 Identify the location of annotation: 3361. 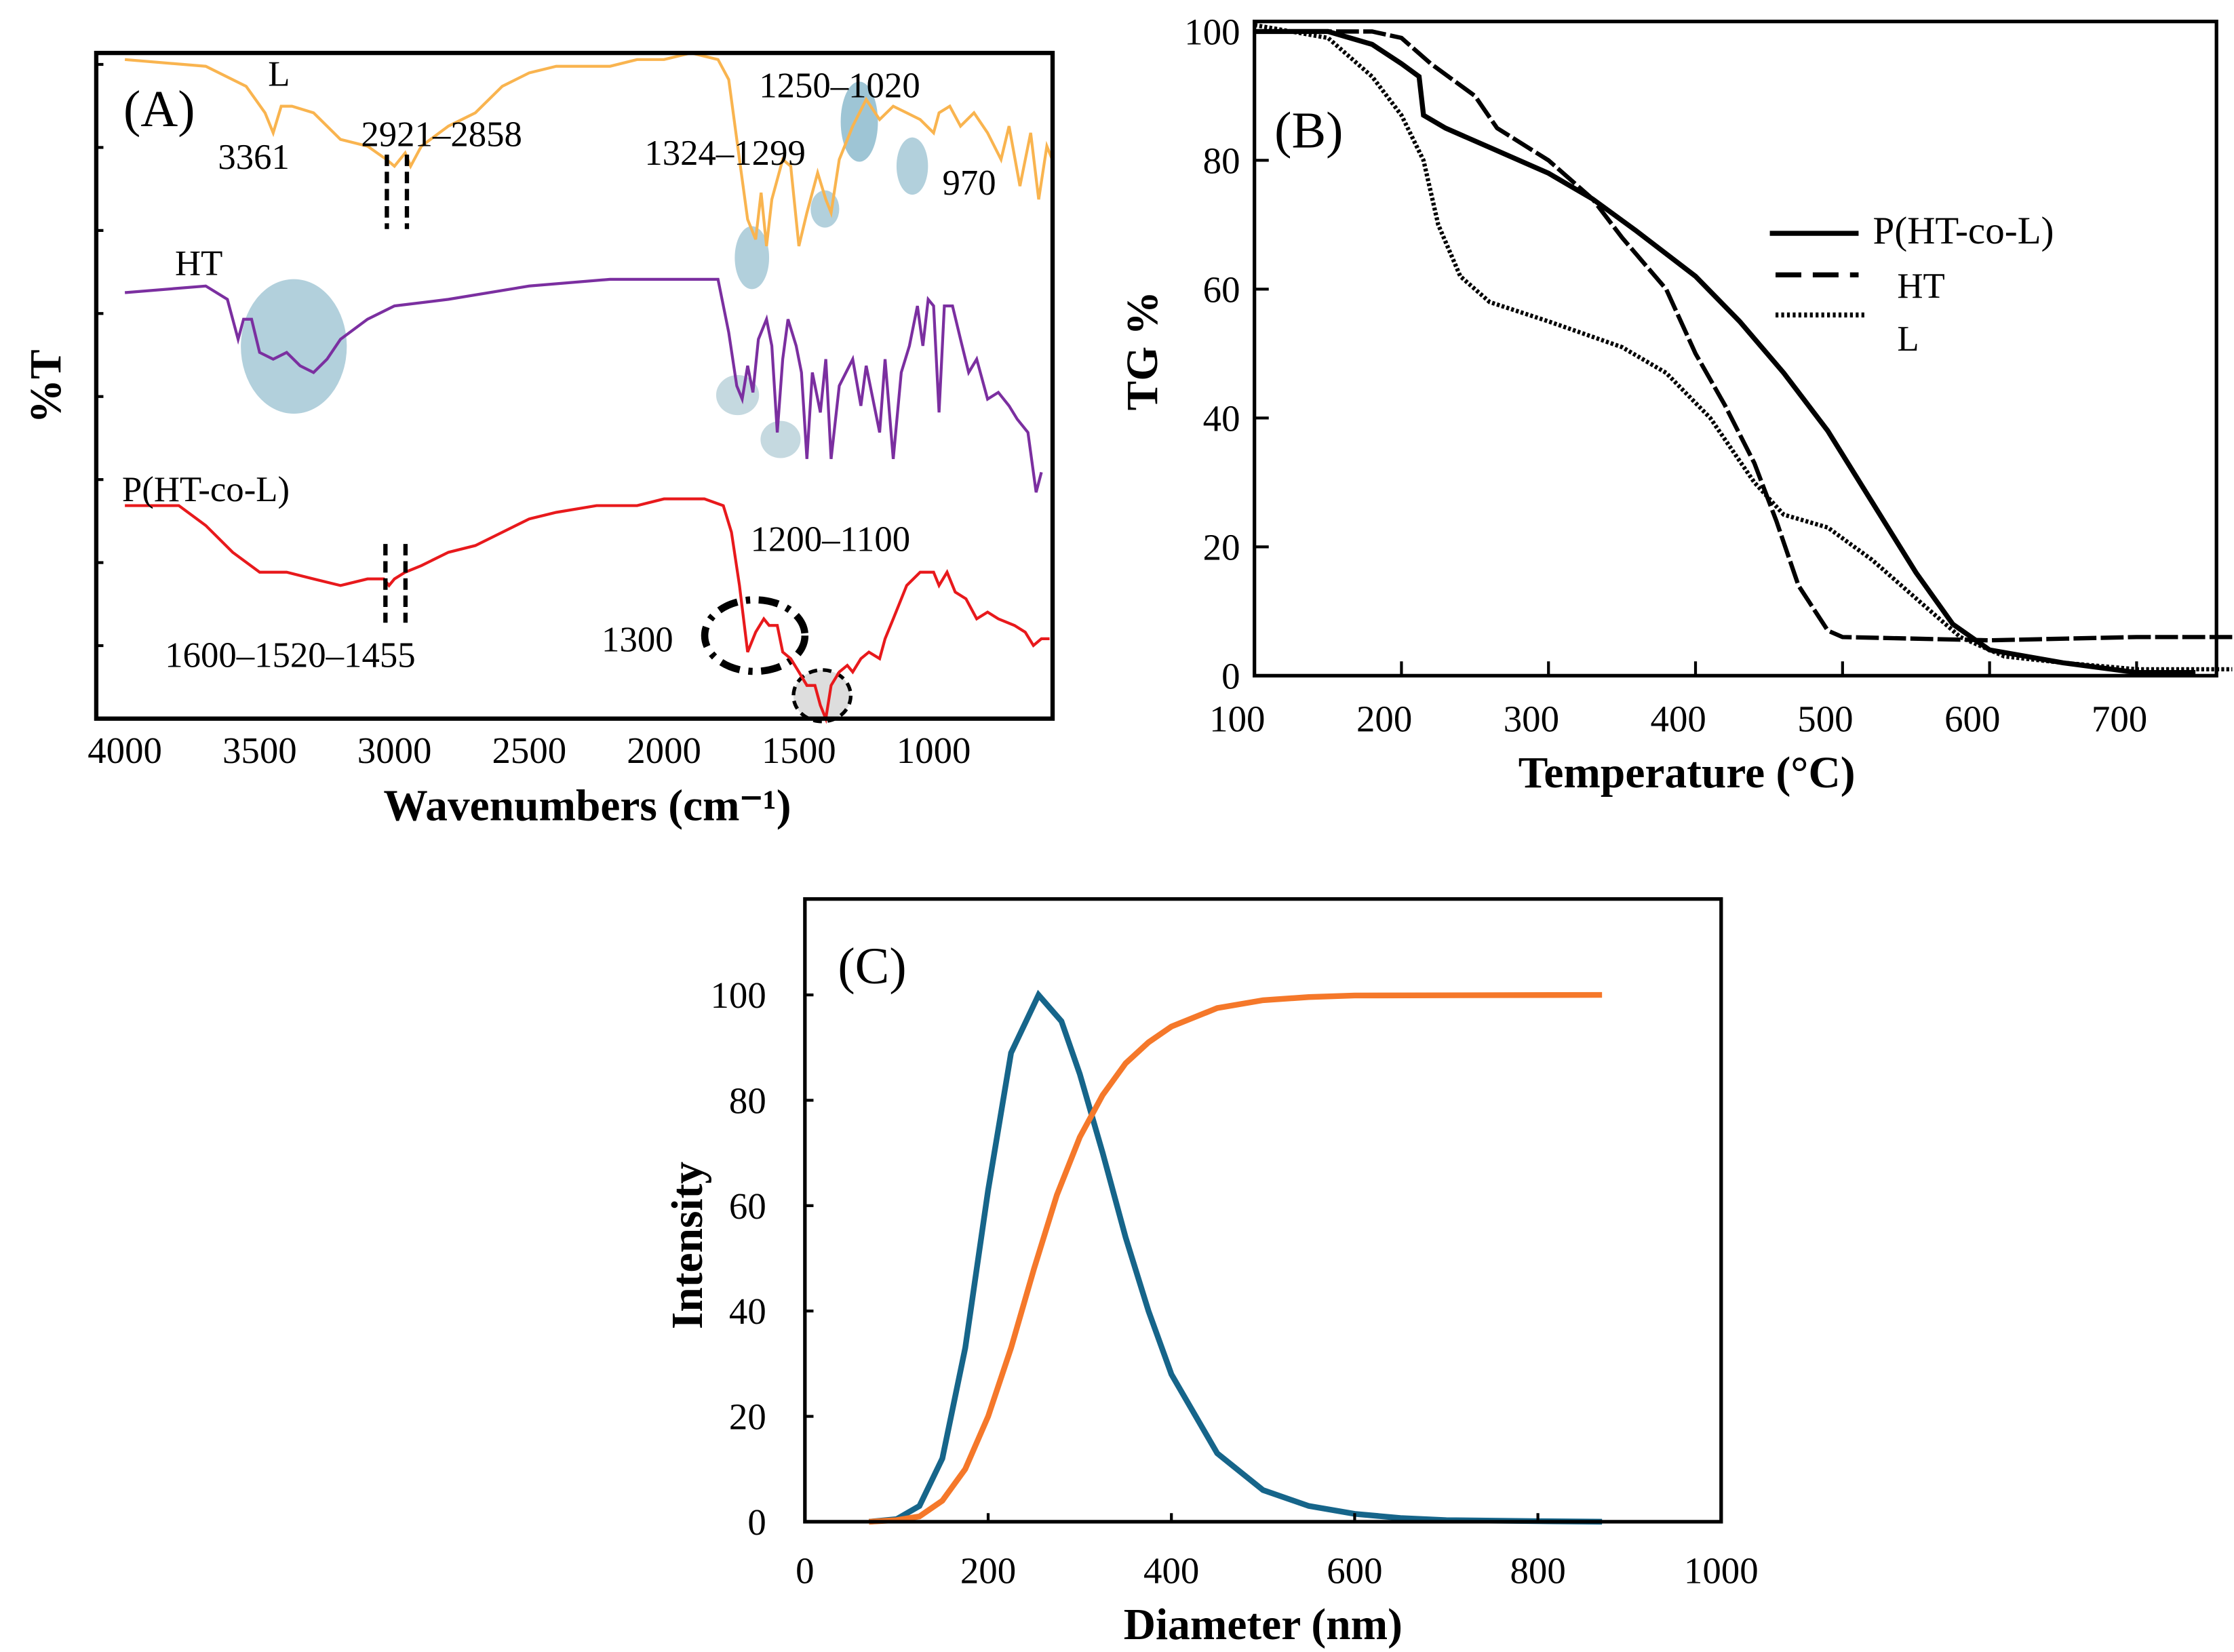
(254, 157).